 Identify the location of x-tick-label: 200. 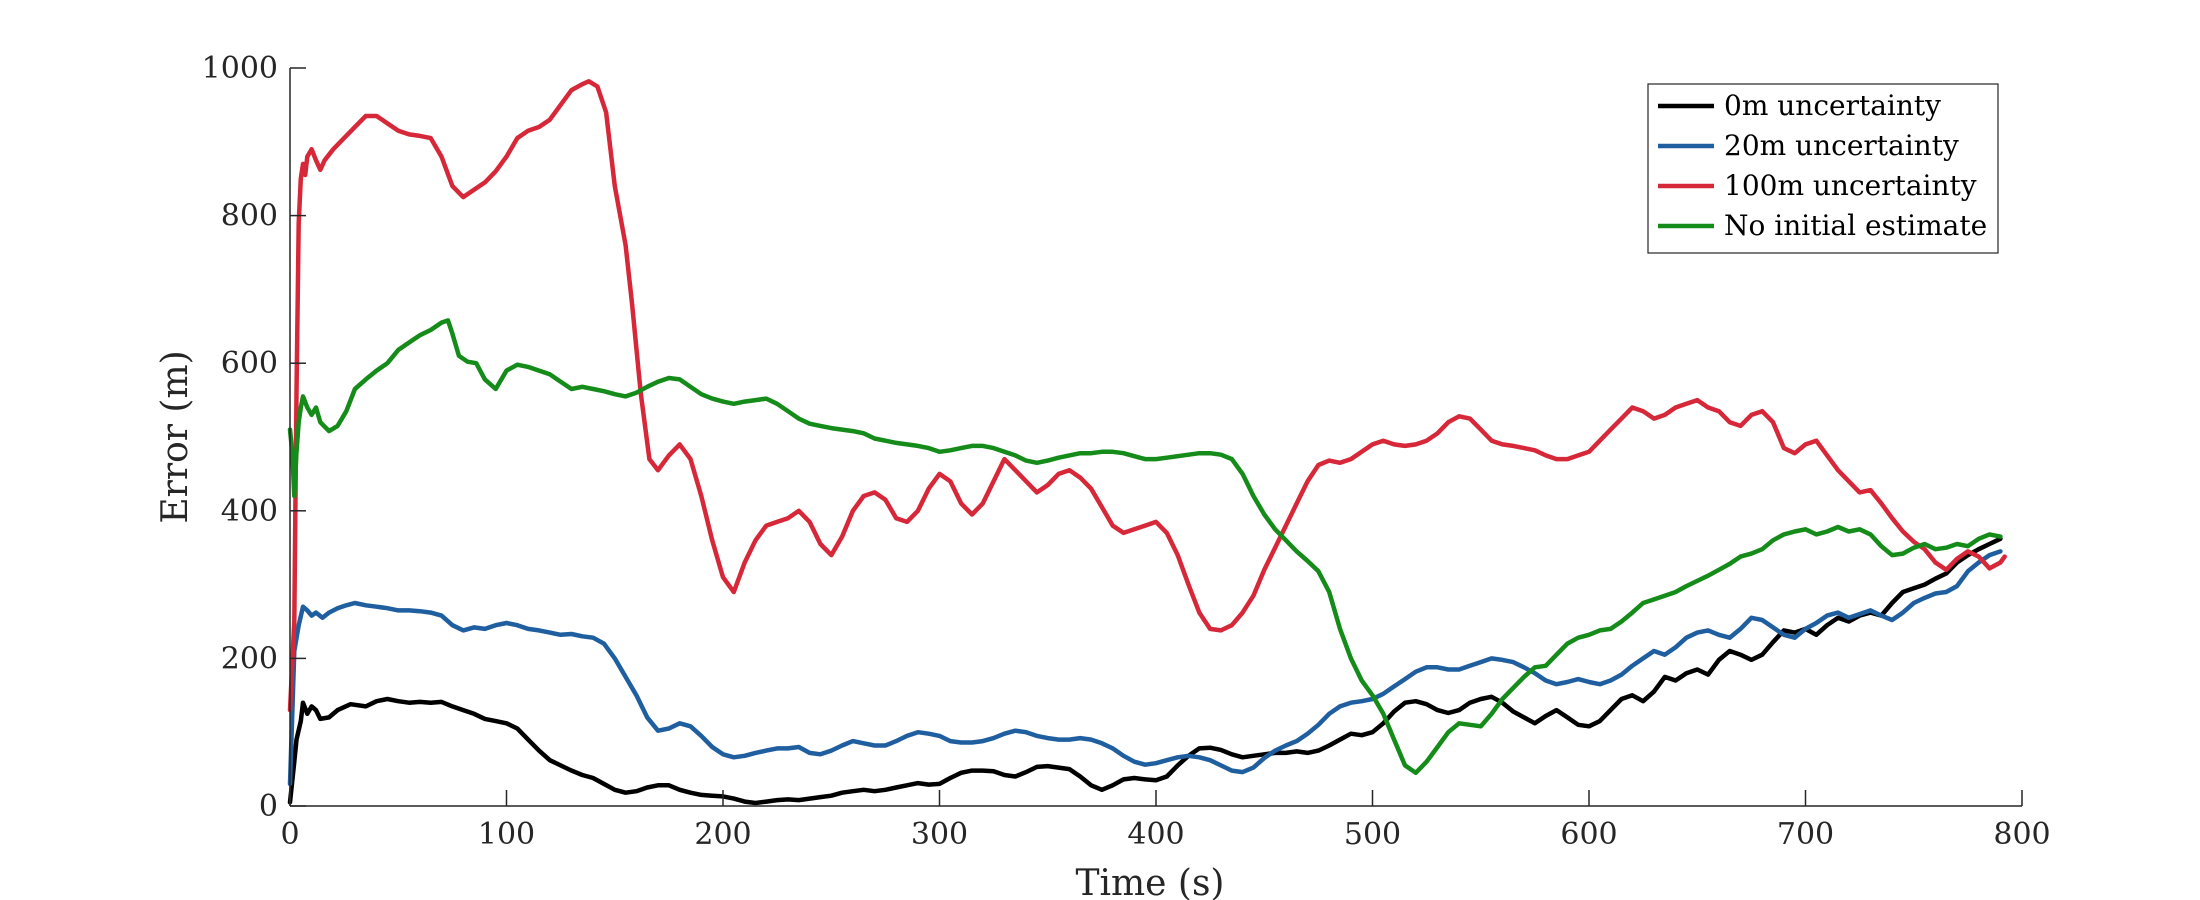
(722, 834).